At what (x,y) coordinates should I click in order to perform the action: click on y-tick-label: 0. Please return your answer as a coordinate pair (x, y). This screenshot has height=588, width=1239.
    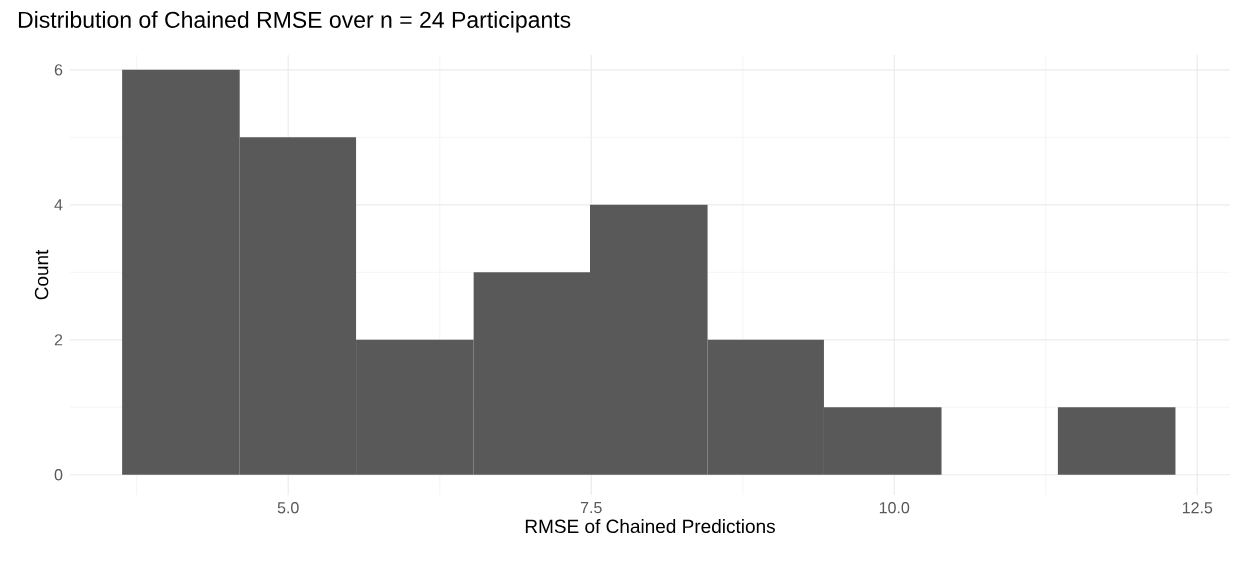
    Looking at the image, I should click on (58, 475).